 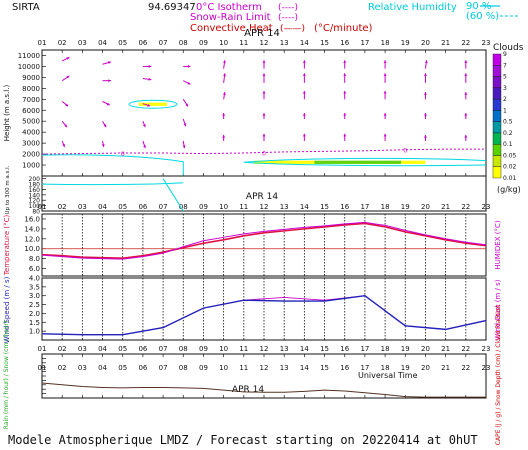 I want to click on hour-label-bottom: 07, so click(x=163, y=368).